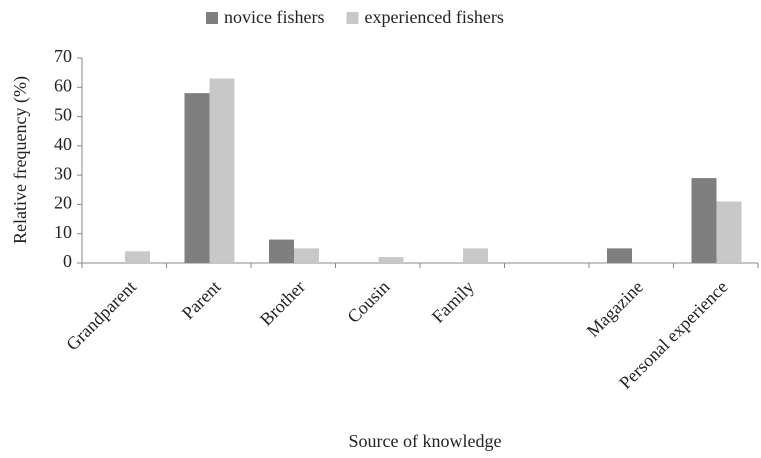  I want to click on y-axis-label: Relative frequency (%), so click(20, 160).